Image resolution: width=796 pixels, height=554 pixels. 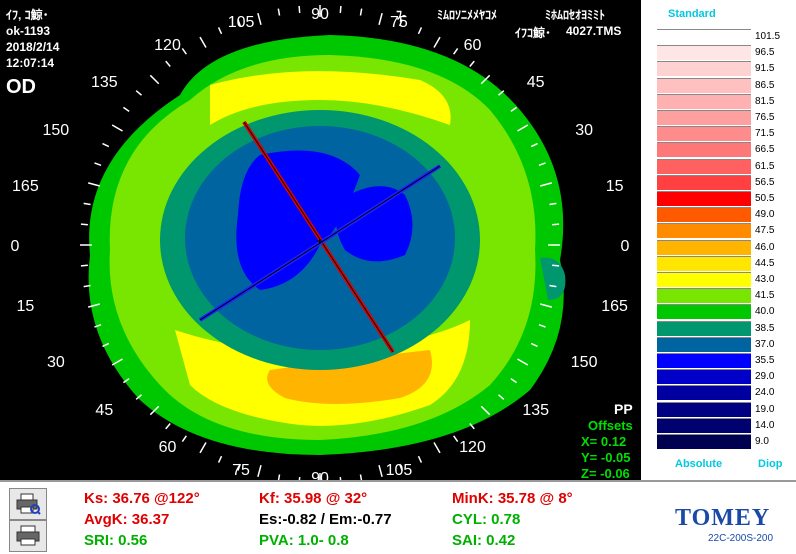 What do you see at coordinates (320, 475) in the screenshot?
I see `degree-label: 90` at bounding box center [320, 475].